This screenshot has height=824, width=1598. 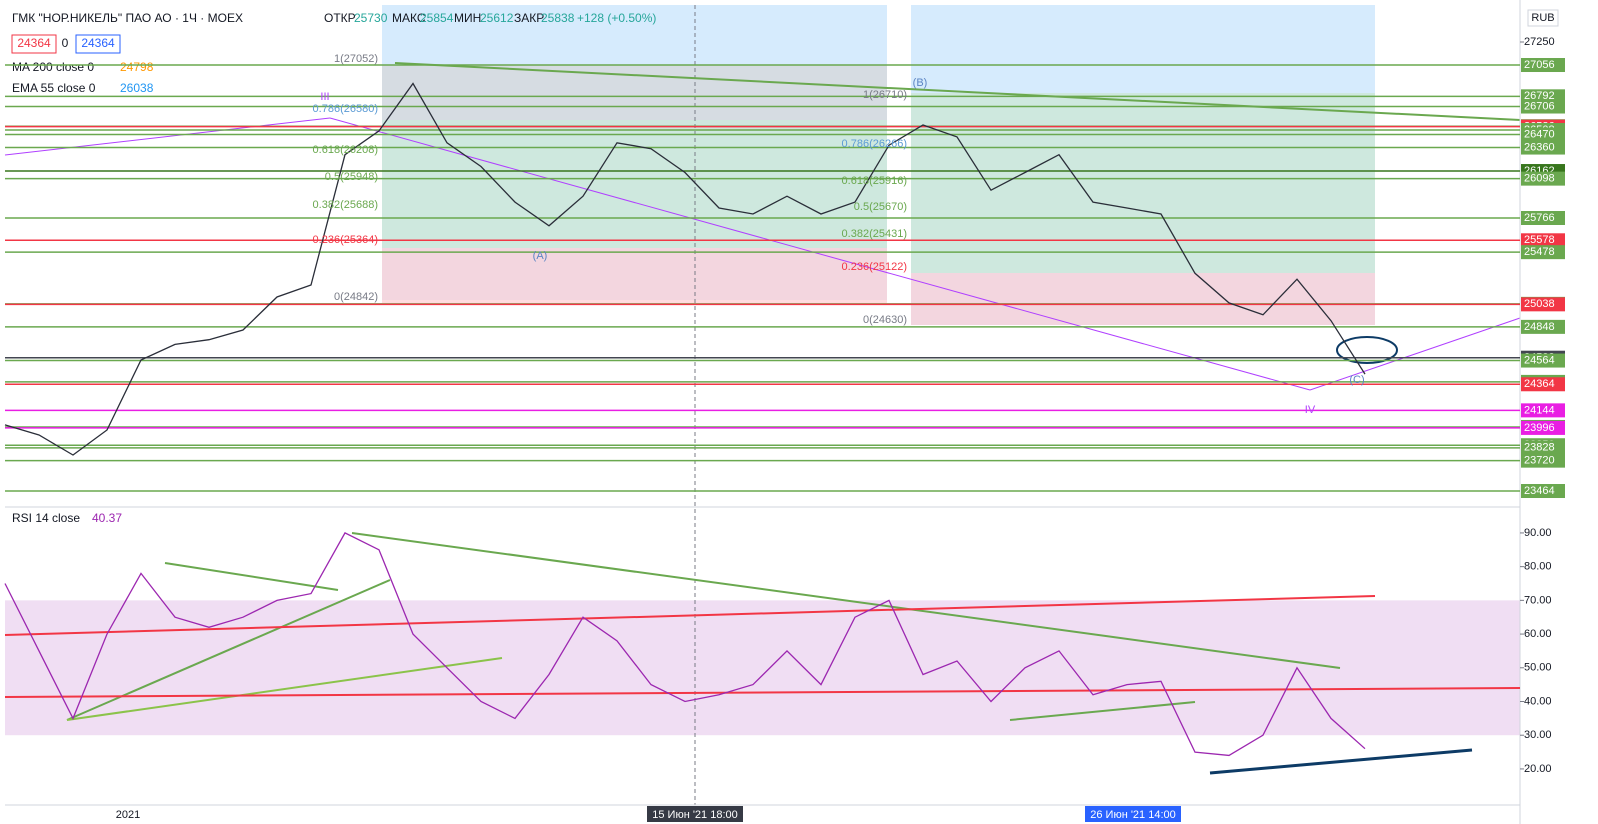 I want to click on y-tick-label: 25038, so click(x=1539, y=304).